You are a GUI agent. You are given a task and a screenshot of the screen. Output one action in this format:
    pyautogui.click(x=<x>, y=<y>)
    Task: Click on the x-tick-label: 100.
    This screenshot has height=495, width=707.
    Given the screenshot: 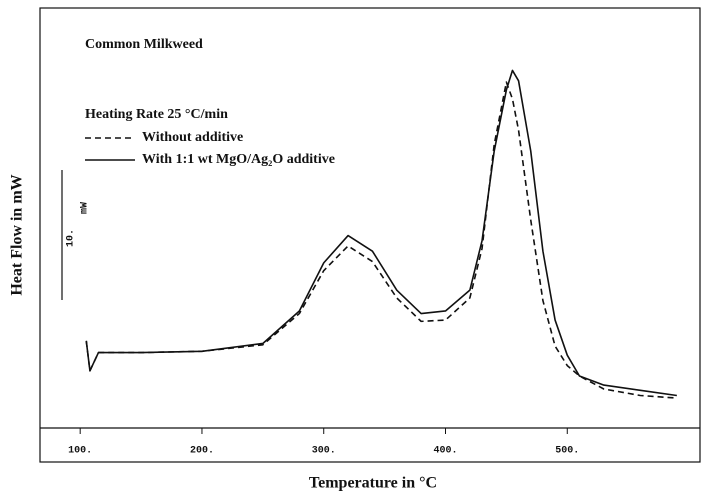 What is the action you would take?
    pyautogui.click(x=80, y=451)
    